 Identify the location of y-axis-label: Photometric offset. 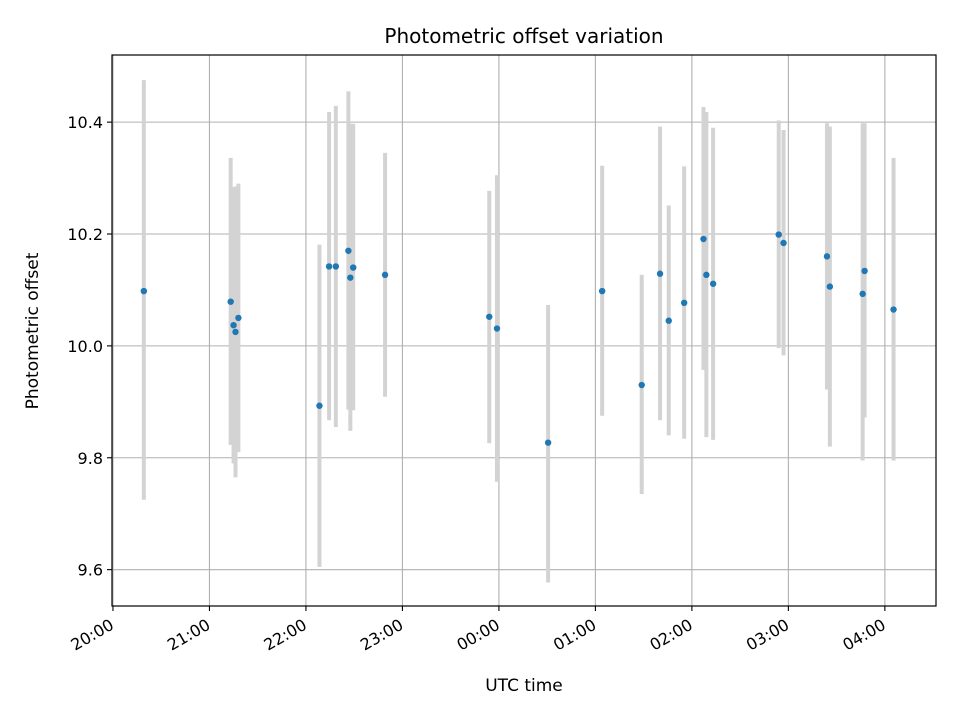
(33, 330).